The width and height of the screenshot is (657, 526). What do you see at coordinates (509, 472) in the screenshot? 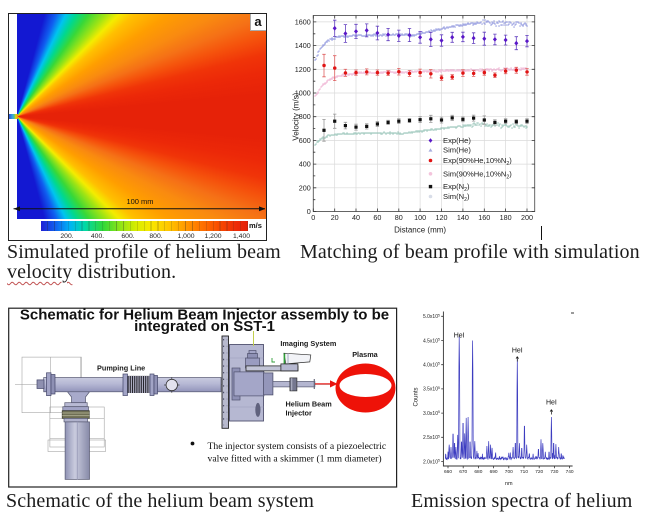
I see `svg-text: 700` at bounding box center [509, 472].